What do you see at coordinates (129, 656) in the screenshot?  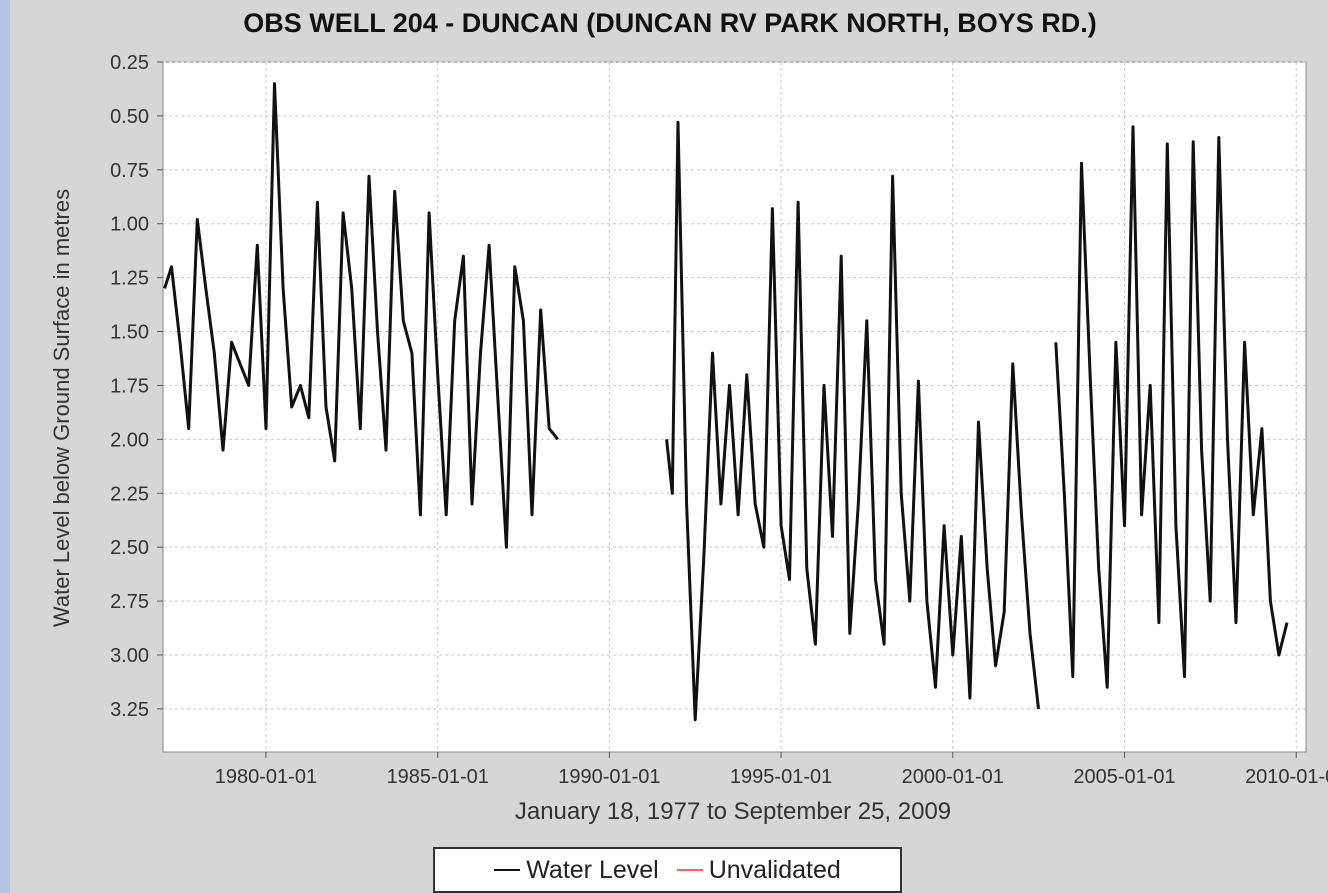 I see `y-tick-label: 3.00` at bounding box center [129, 656].